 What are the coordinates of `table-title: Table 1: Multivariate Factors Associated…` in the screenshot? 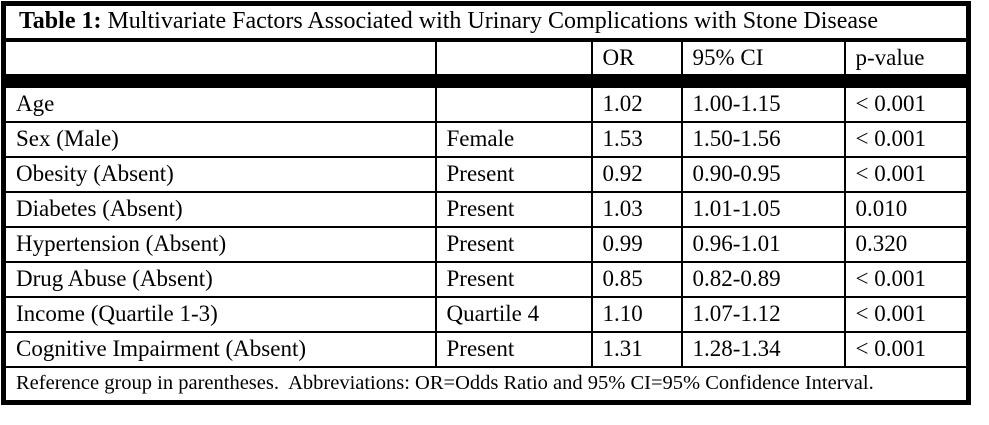 It's located at (486, 22).